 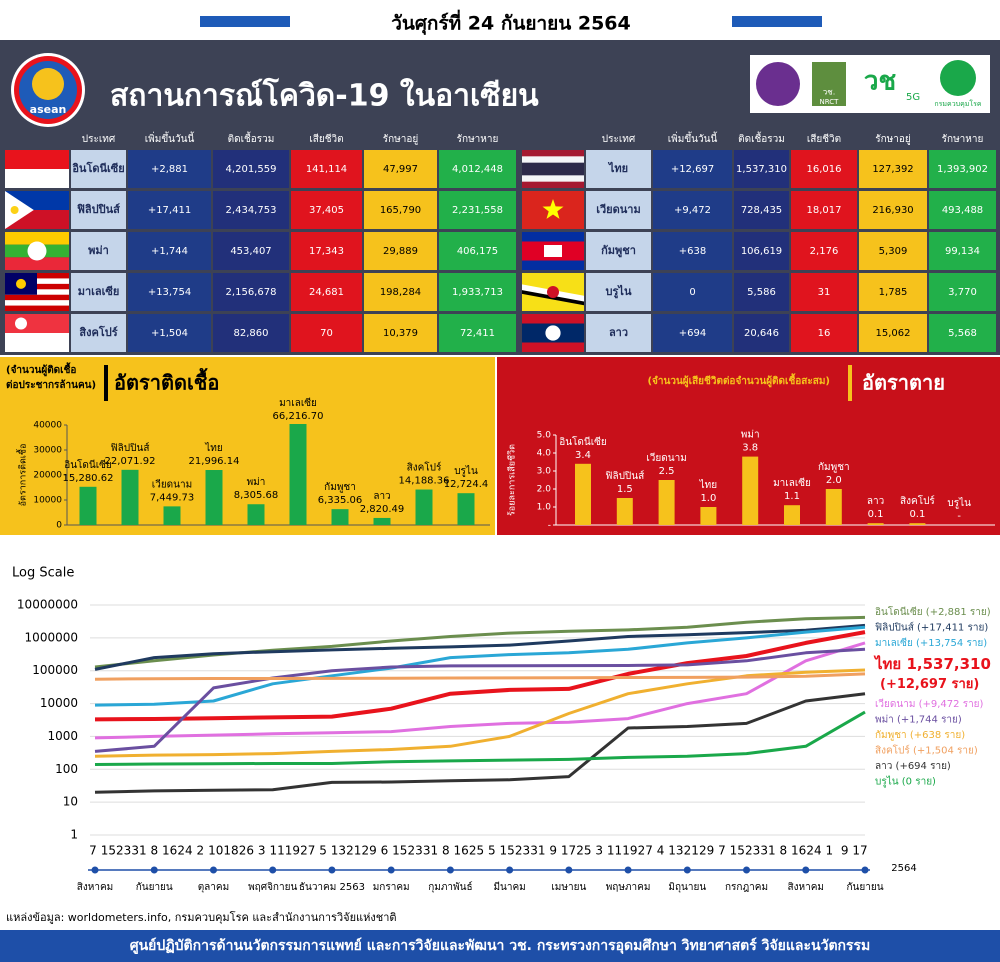 What do you see at coordinates (47, 501) in the screenshot?
I see `y-tick-label: 10000` at bounding box center [47, 501].